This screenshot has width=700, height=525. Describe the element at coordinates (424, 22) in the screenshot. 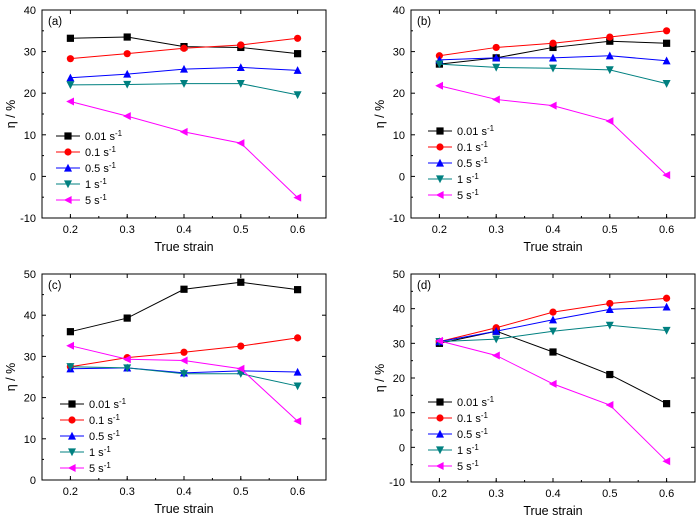

I see `panel-label: (b)` at that location.